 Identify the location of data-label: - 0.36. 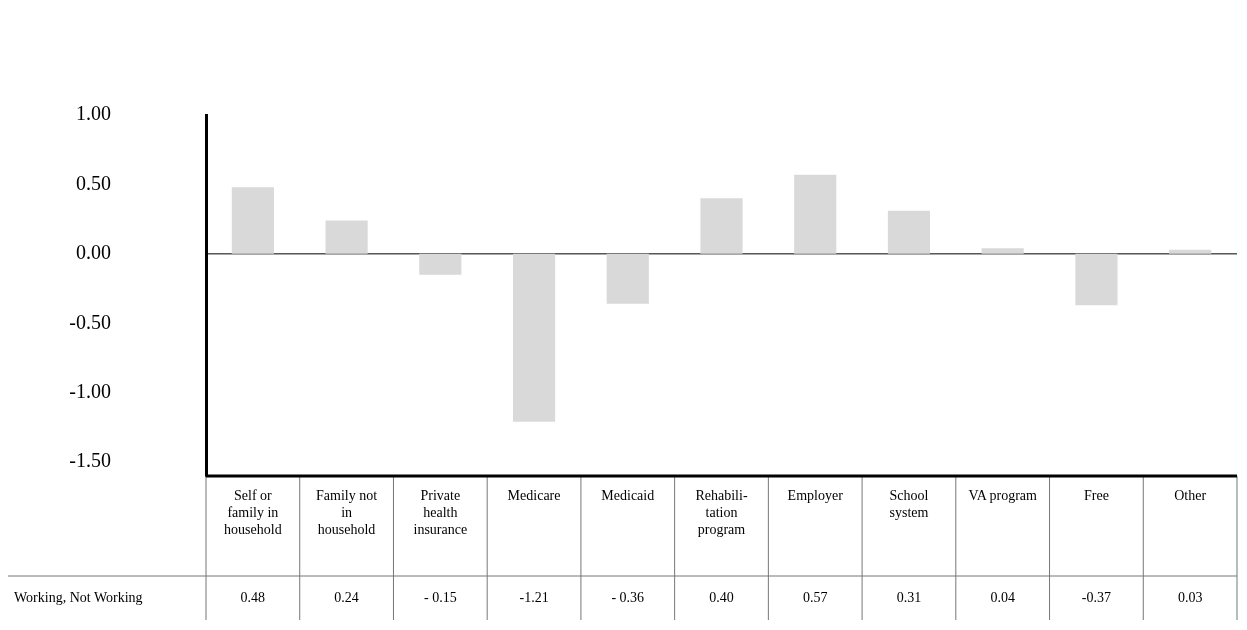
(628, 597).